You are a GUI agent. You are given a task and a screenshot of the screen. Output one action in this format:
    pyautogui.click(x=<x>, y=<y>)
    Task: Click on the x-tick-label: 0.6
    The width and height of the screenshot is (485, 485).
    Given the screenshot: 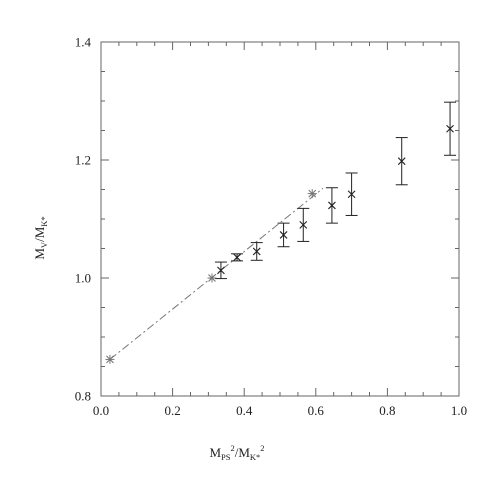 What is the action you would take?
    pyautogui.click(x=316, y=410)
    